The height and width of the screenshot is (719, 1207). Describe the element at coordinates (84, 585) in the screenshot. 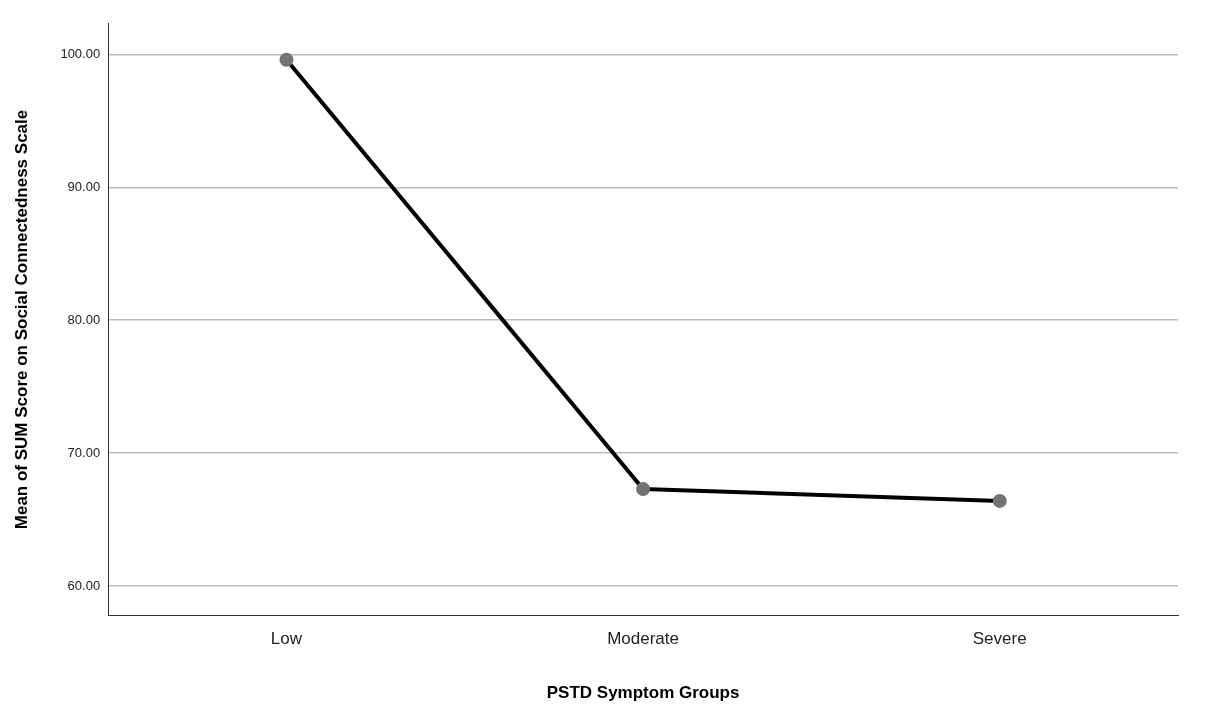

I see `y-tick-label: 60.00` at that location.